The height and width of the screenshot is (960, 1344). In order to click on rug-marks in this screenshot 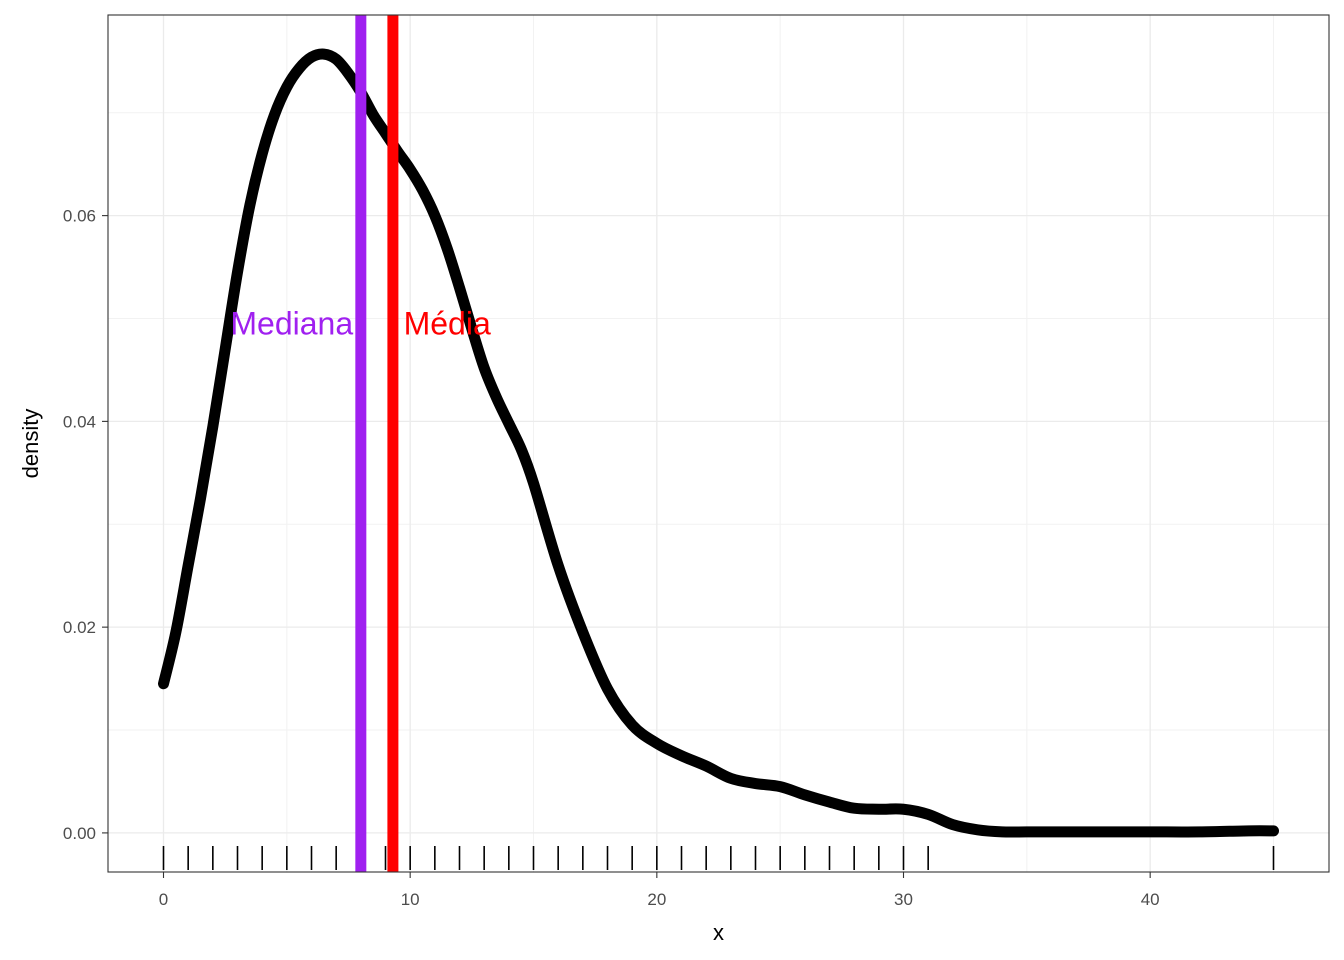, I will do `click(718, 858)`.